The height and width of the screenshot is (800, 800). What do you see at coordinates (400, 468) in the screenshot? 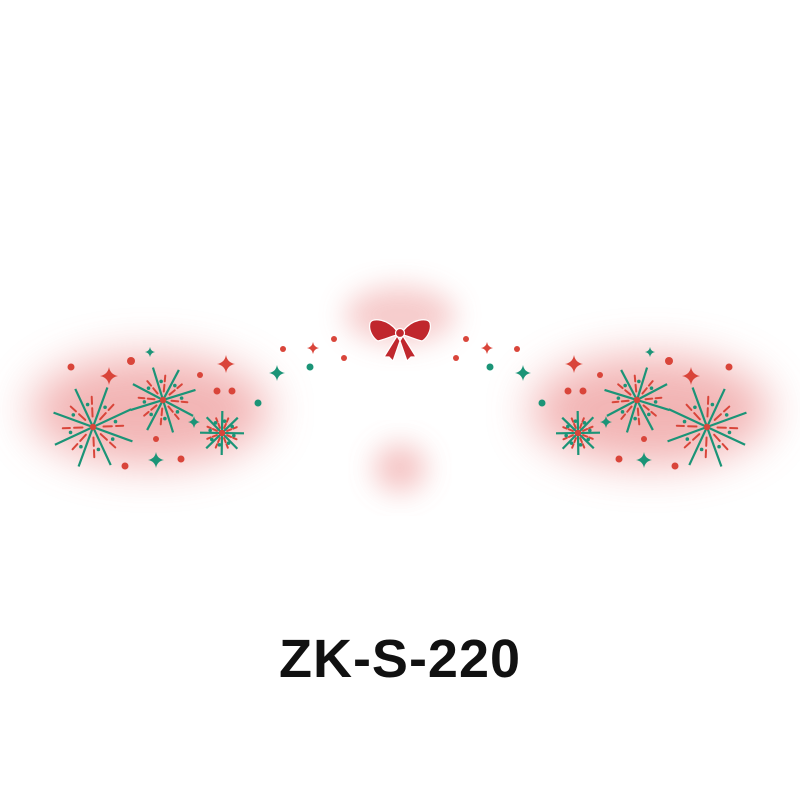
I see `blush-nose` at bounding box center [400, 468].